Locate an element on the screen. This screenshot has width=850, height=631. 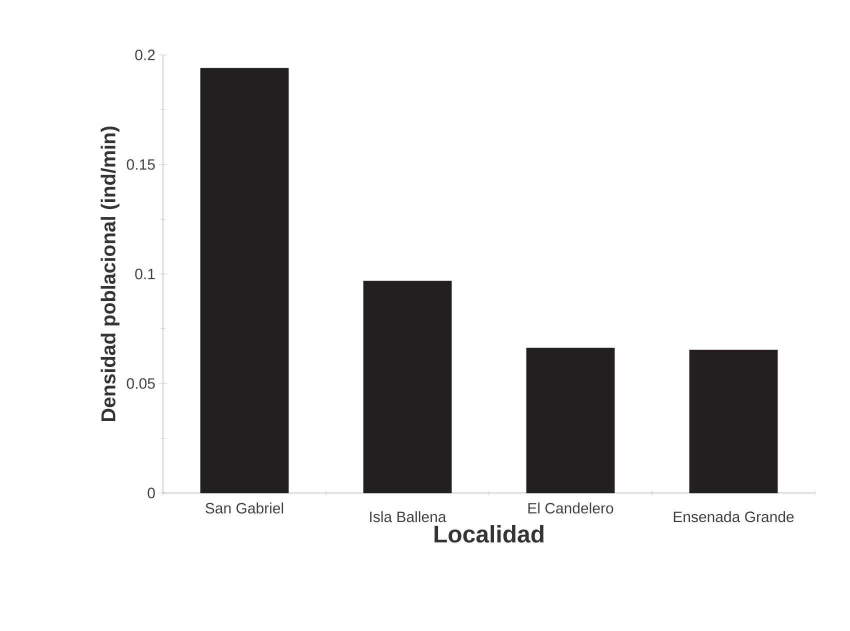
y-tick-label: 0.1 is located at coordinates (145, 274).